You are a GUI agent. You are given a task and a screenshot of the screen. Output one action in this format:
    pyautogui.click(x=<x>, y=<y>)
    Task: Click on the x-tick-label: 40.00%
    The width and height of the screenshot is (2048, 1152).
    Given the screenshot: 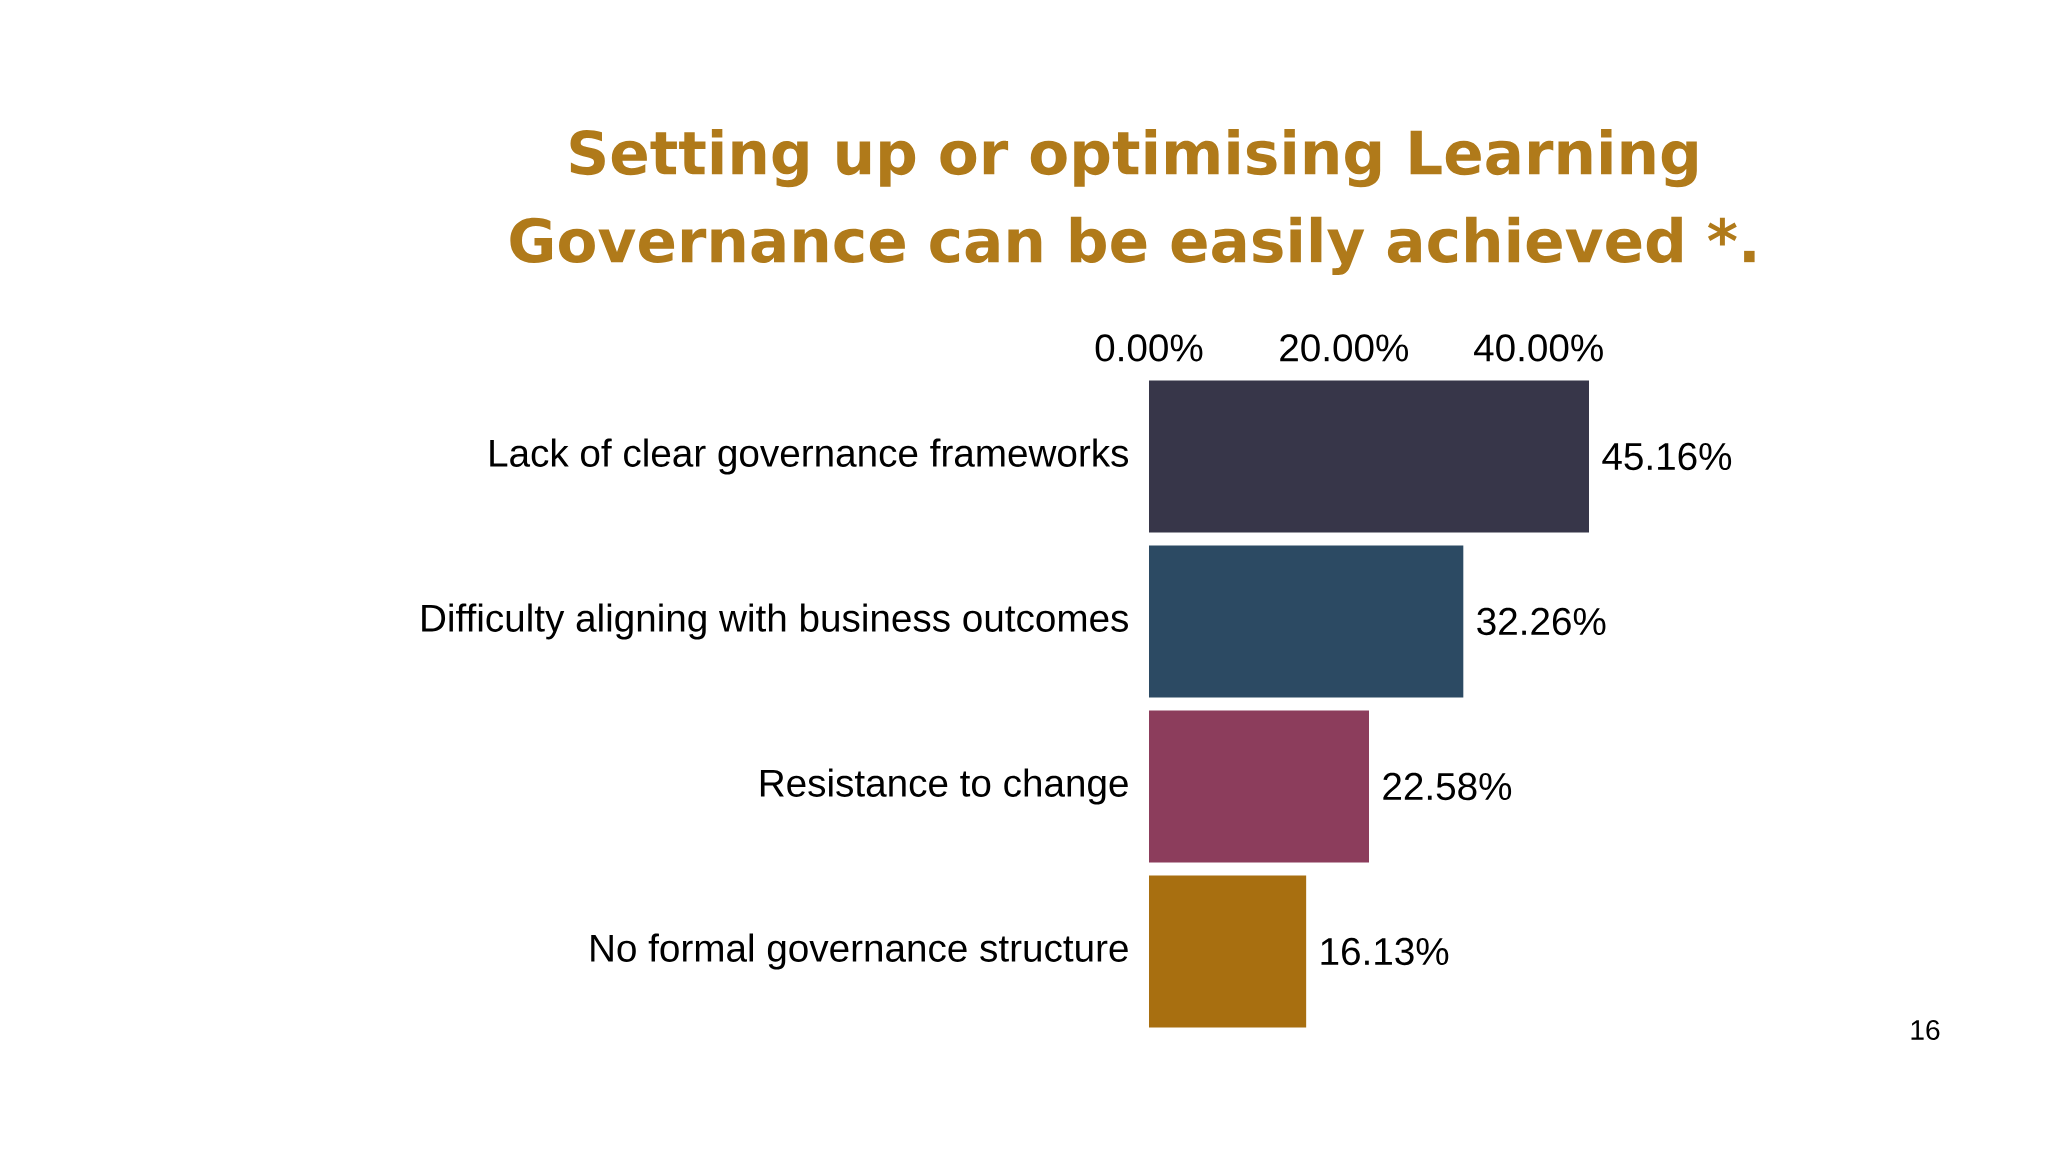 What is the action you would take?
    pyautogui.click(x=1538, y=348)
    